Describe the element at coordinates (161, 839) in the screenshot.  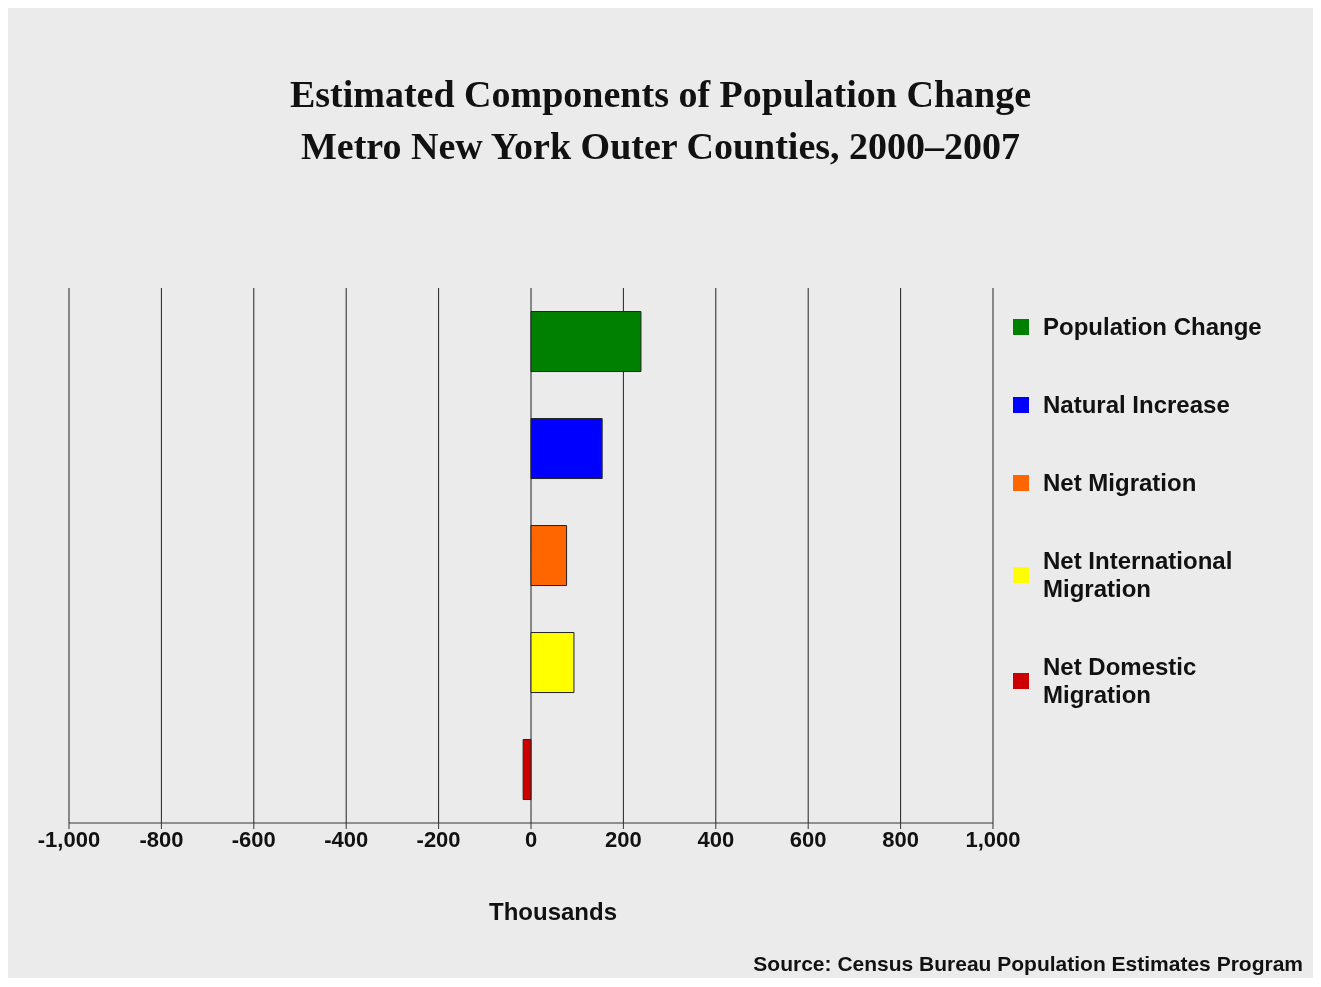
I see `x-tick-label: -800` at that location.